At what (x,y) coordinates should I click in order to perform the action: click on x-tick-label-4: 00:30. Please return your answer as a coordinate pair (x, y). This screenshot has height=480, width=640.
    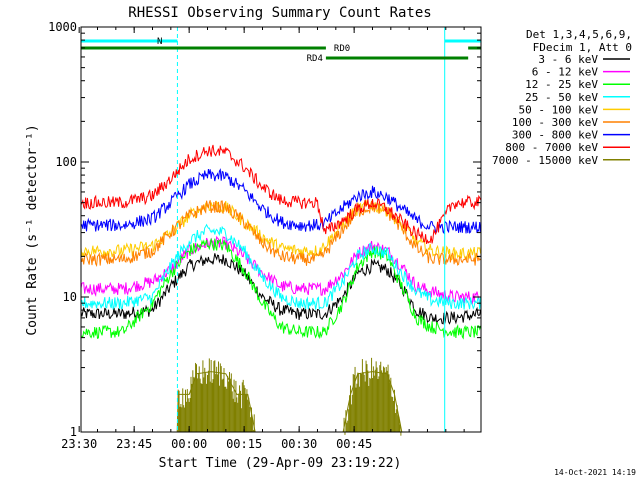
    Looking at the image, I should click on (299, 444).